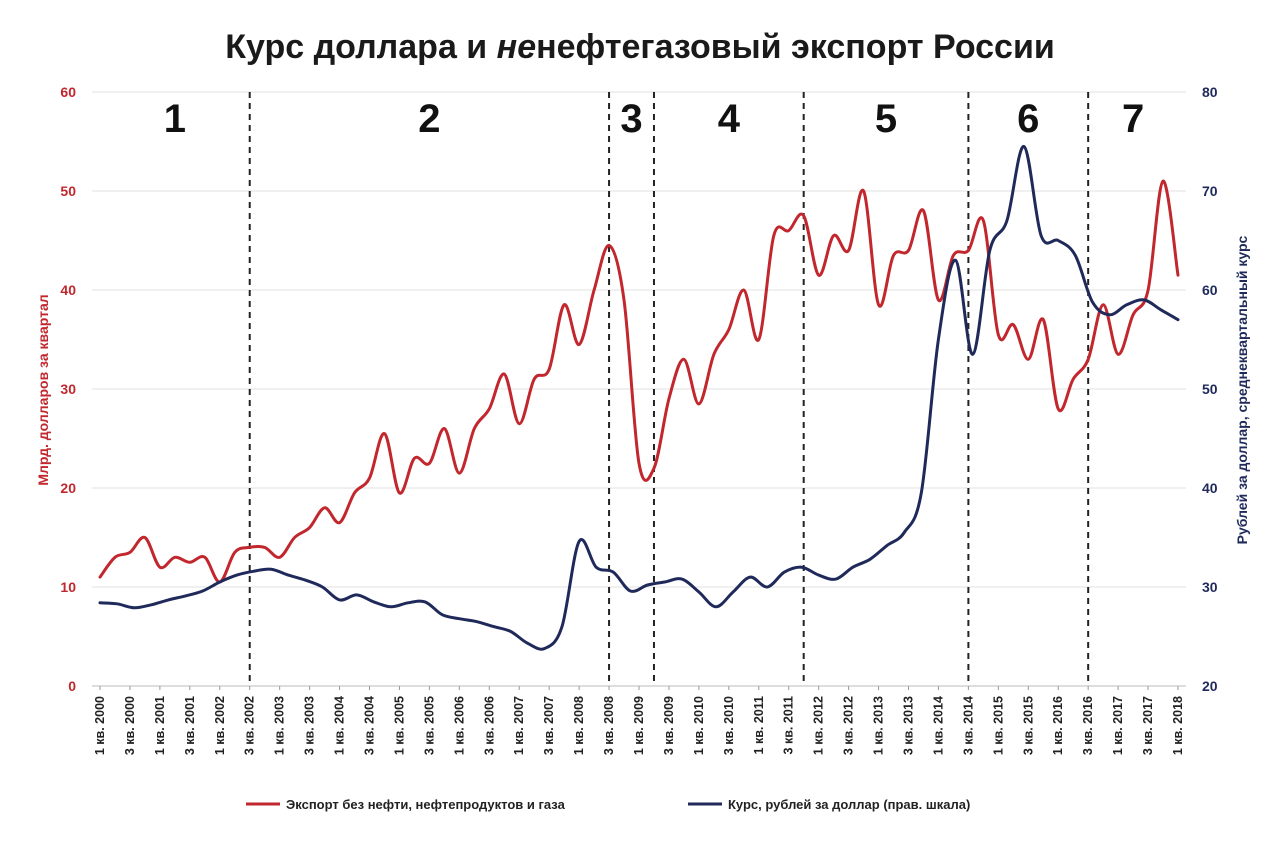 The image size is (1280, 841). What do you see at coordinates (43, 389) in the screenshot?
I see `left-axis-label: Млрд. долларов за квартал` at bounding box center [43, 389].